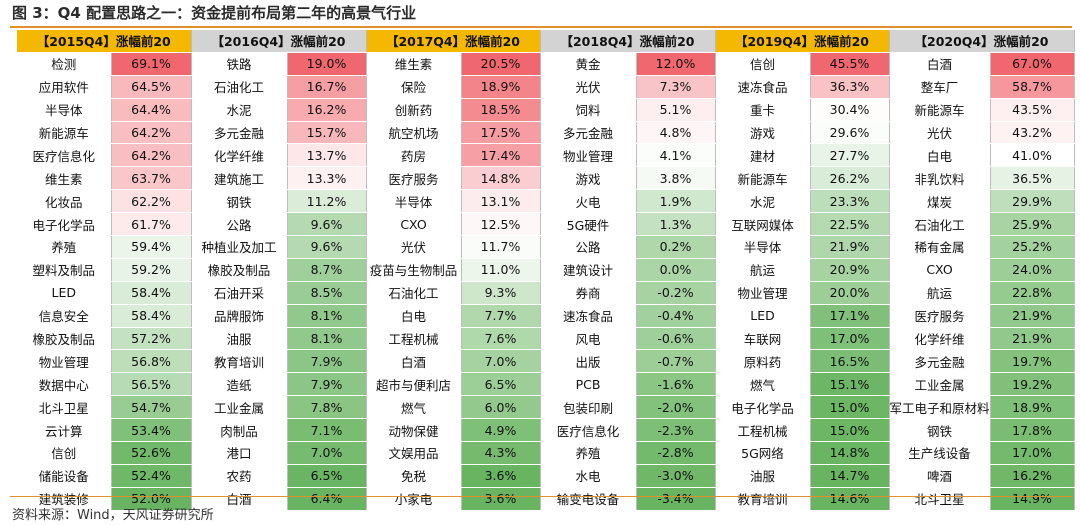 Image resolution: width=1080 pixels, height=525 pixels. What do you see at coordinates (850, 453) in the screenshot?
I see `return-value-cell: 14.8%` at bounding box center [850, 453].